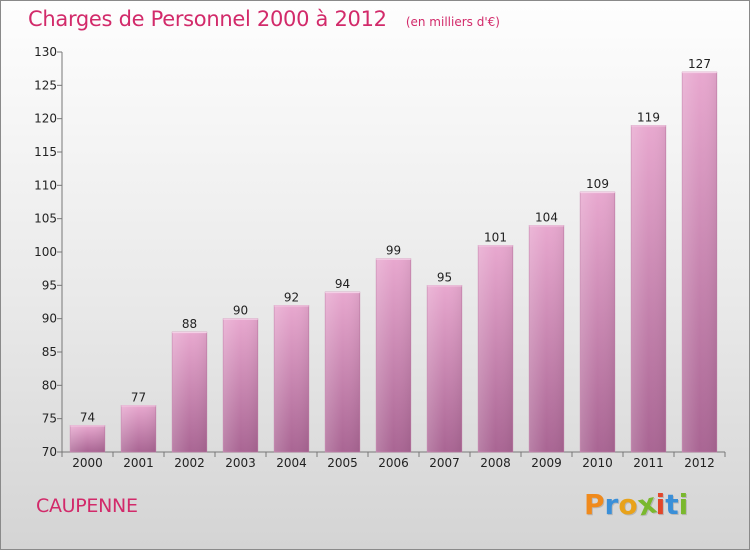 The width and height of the screenshot is (750, 550). What do you see at coordinates (291, 297) in the screenshot?
I see `data-label: 92` at bounding box center [291, 297].